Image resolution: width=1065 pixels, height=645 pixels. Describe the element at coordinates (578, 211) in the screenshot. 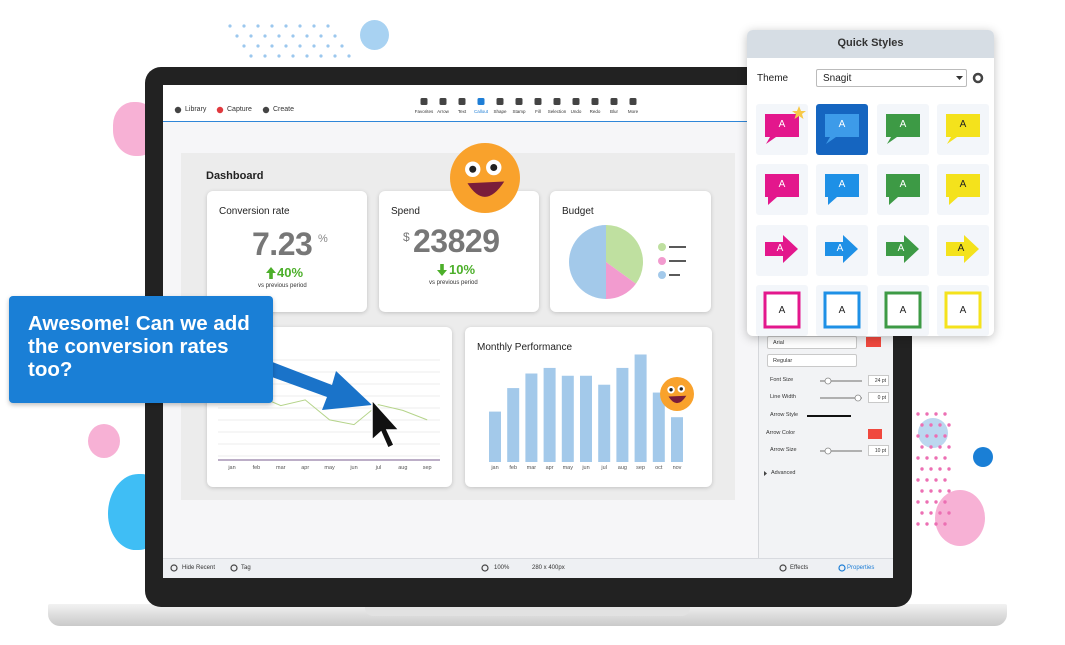

I see `card-title: Budget` at that location.